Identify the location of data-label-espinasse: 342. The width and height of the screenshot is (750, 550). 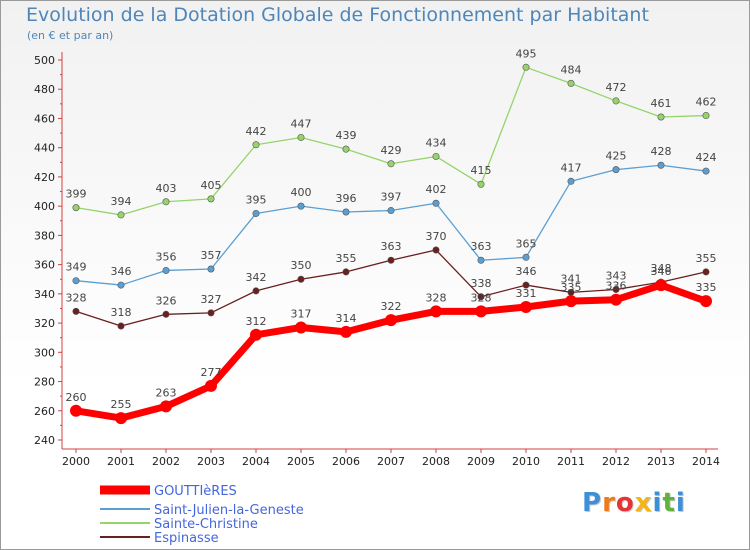
(256, 277).